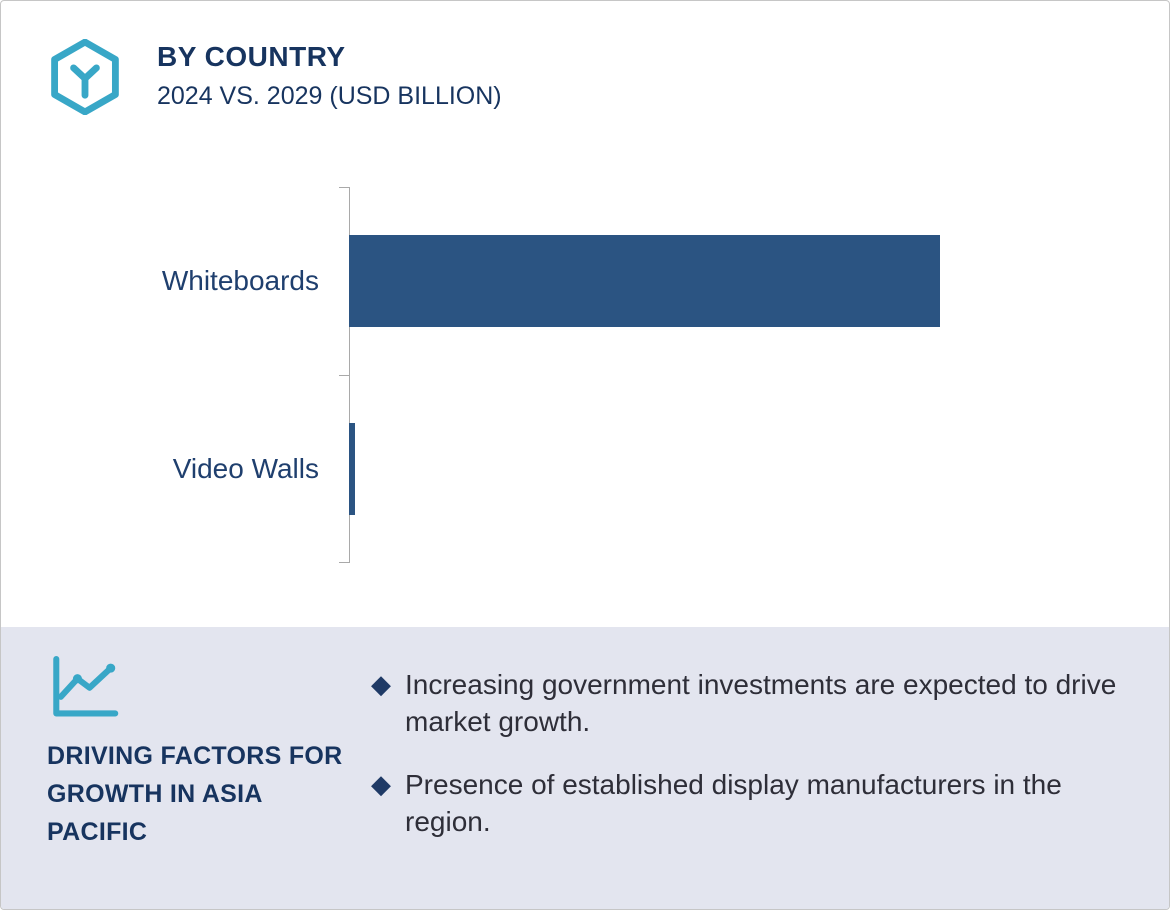 The height and width of the screenshot is (910, 1170). Describe the element at coordinates (329, 75) in the screenshot. I see `title-block: BY COUNTRY 2024 VS. 2029 (USD BILLION)` at that location.